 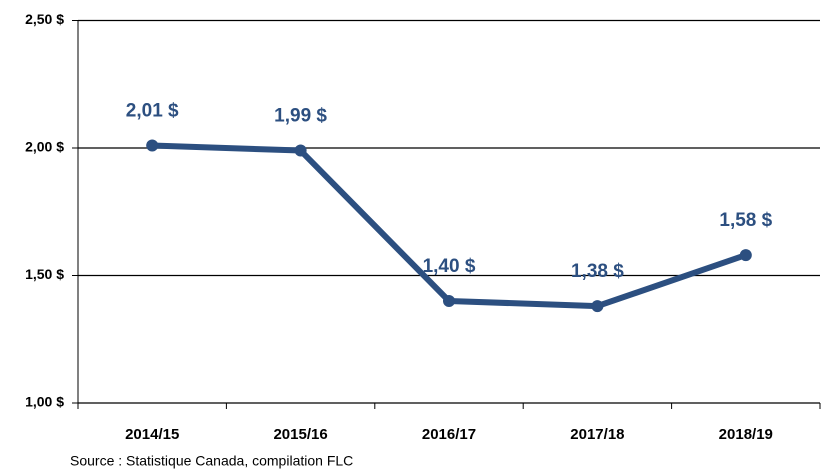 What do you see at coordinates (449, 266) in the screenshot?
I see `data-label: 1,40 $` at bounding box center [449, 266].